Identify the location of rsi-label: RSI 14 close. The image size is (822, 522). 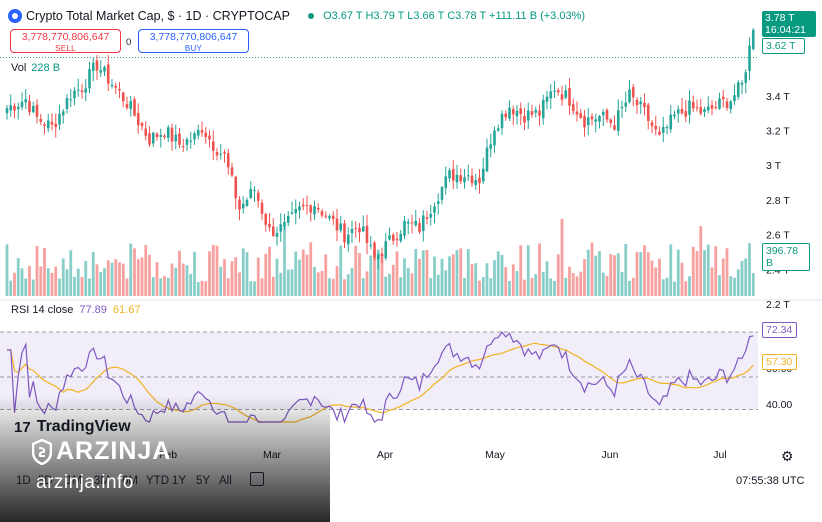
(42, 310).